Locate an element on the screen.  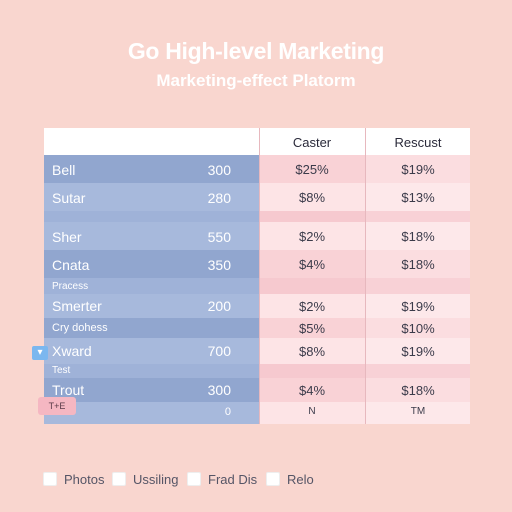
table-row: Pracess is located at coordinates (257, 286).